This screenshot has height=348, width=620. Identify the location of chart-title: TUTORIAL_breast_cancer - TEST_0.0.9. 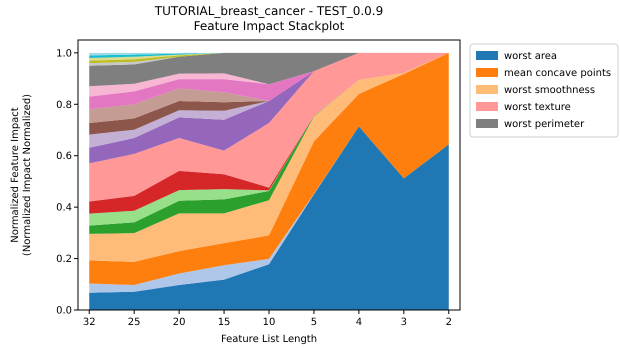
(269, 11).